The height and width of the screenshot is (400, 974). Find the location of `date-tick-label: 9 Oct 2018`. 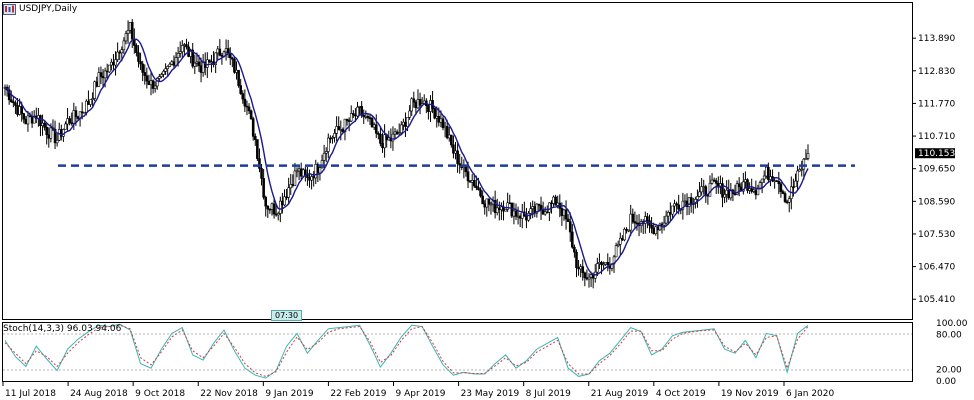

date-tick-label: 9 Oct 2018 is located at coordinates (160, 394).